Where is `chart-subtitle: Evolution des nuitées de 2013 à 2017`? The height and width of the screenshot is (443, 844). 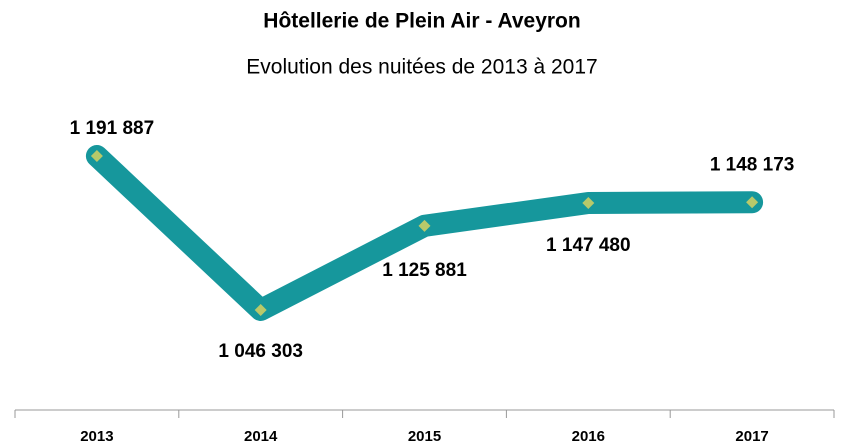 chart-subtitle: Evolution des nuitées de 2013 à 2017 is located at coordinates (421, 67).